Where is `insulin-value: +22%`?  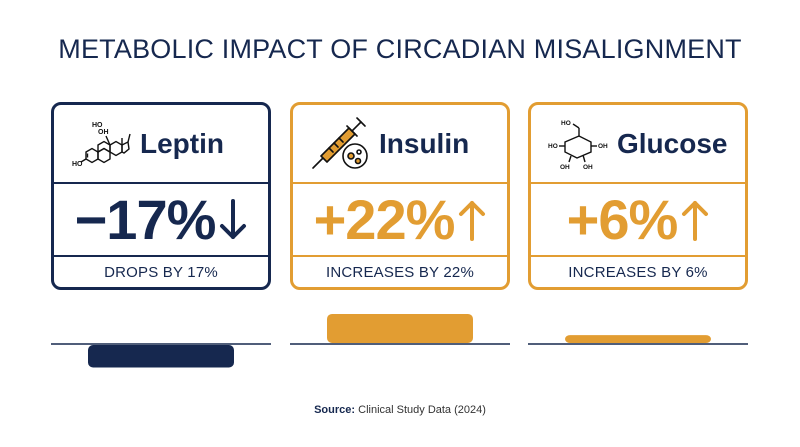 insulin-value: +22% is located at coordinates (384, 219).